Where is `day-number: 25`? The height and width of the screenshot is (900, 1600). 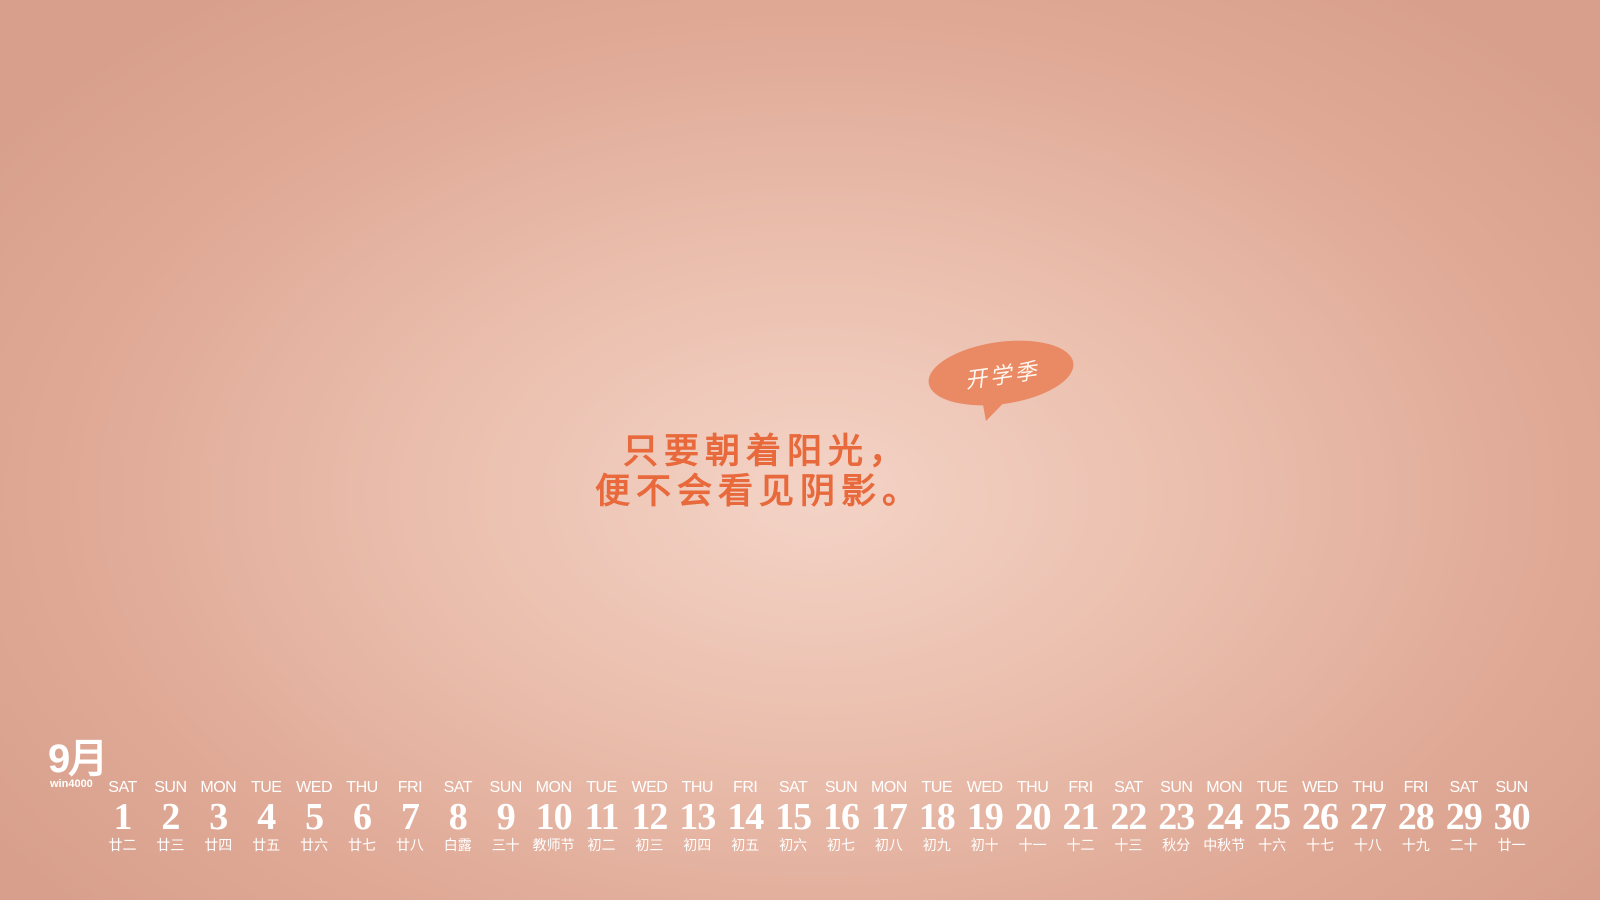 day-number: 25 is located at coordinates (1272, 817).